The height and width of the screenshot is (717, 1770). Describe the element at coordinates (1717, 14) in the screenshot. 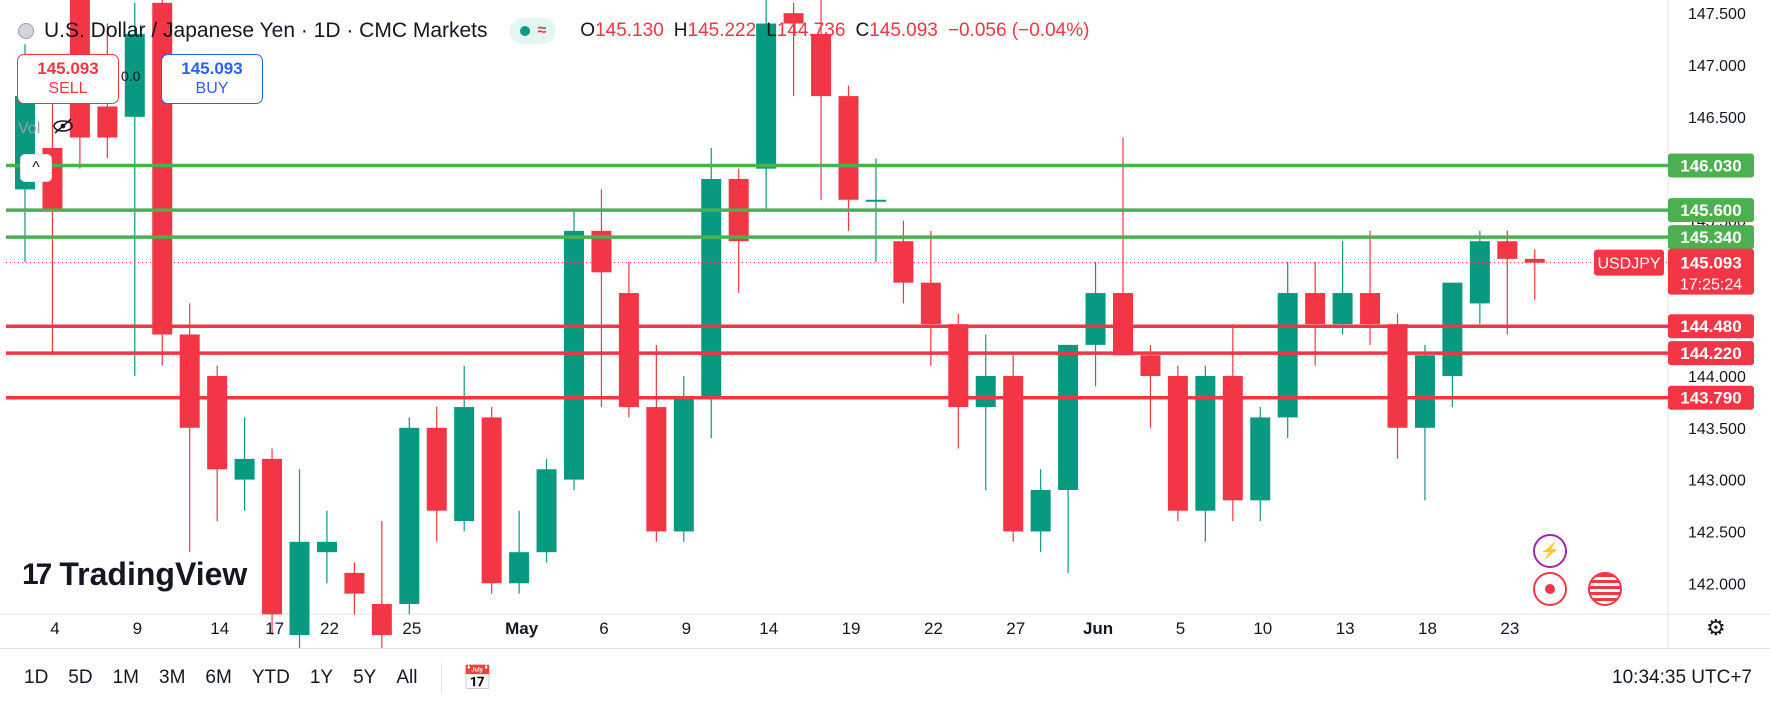

I see `y-tick-label: 147.500` at that location.